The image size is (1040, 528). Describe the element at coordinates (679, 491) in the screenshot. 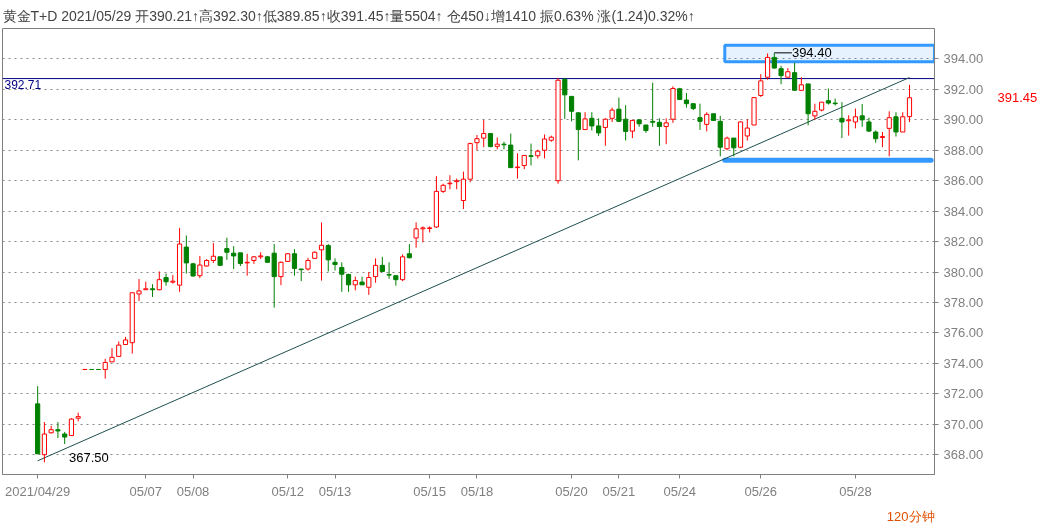

I see `x-tick-label: 05/24` at that location.